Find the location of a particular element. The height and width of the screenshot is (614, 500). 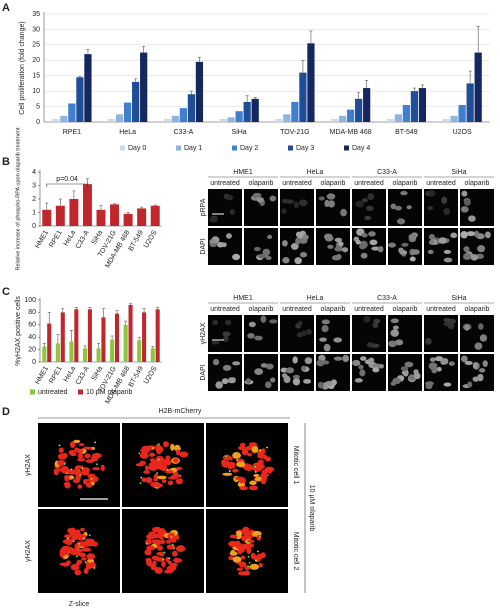

cell-label: Mitotic cell 1 is located at coordinates (295, 465).